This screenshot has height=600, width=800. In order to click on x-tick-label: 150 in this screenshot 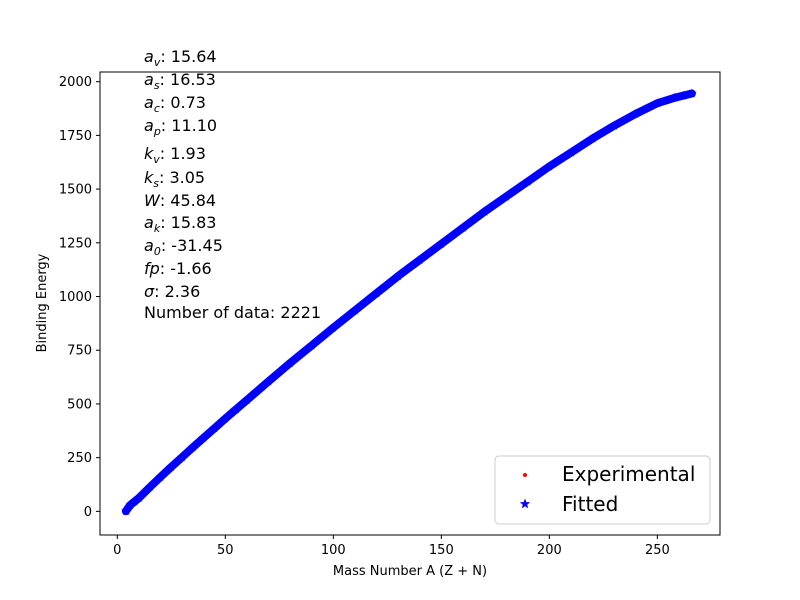, I will do `click(441, 550)`.